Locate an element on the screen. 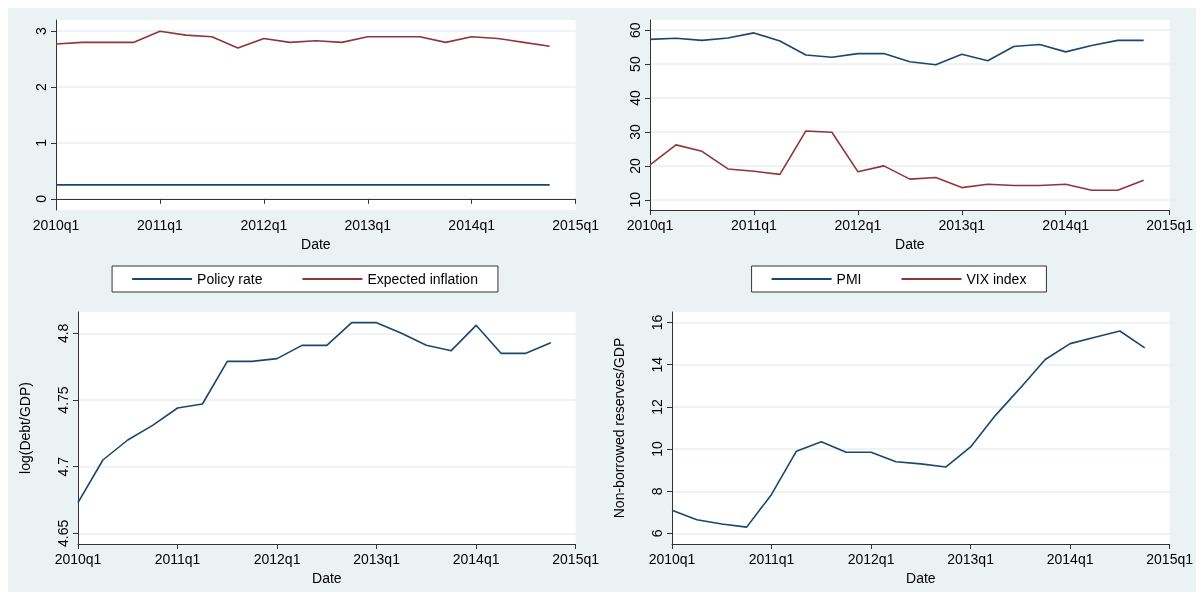 This screenshot has height=601, width=1204. legend-label: VIX index is located at coordinates (996, 279).